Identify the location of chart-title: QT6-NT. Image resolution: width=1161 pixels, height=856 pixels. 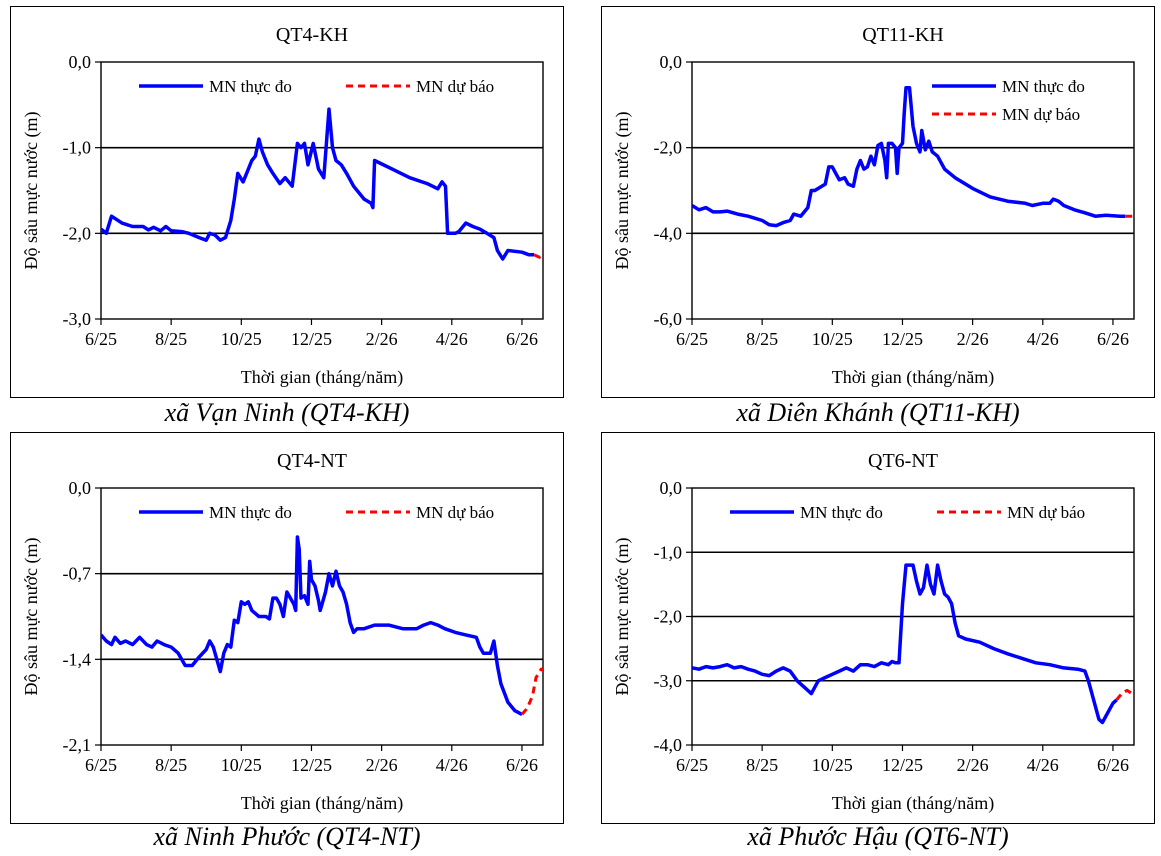
(903, 461).